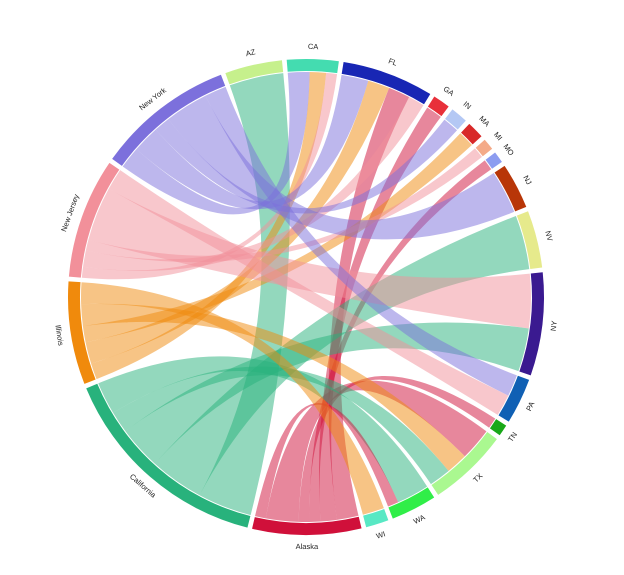 The width and height of the screenshot is (624, 575). What do you see at coordinates (307, 546) in the screenshot?
I see `segment-label-alaska: Alaska` at bounding box center [307, 546].